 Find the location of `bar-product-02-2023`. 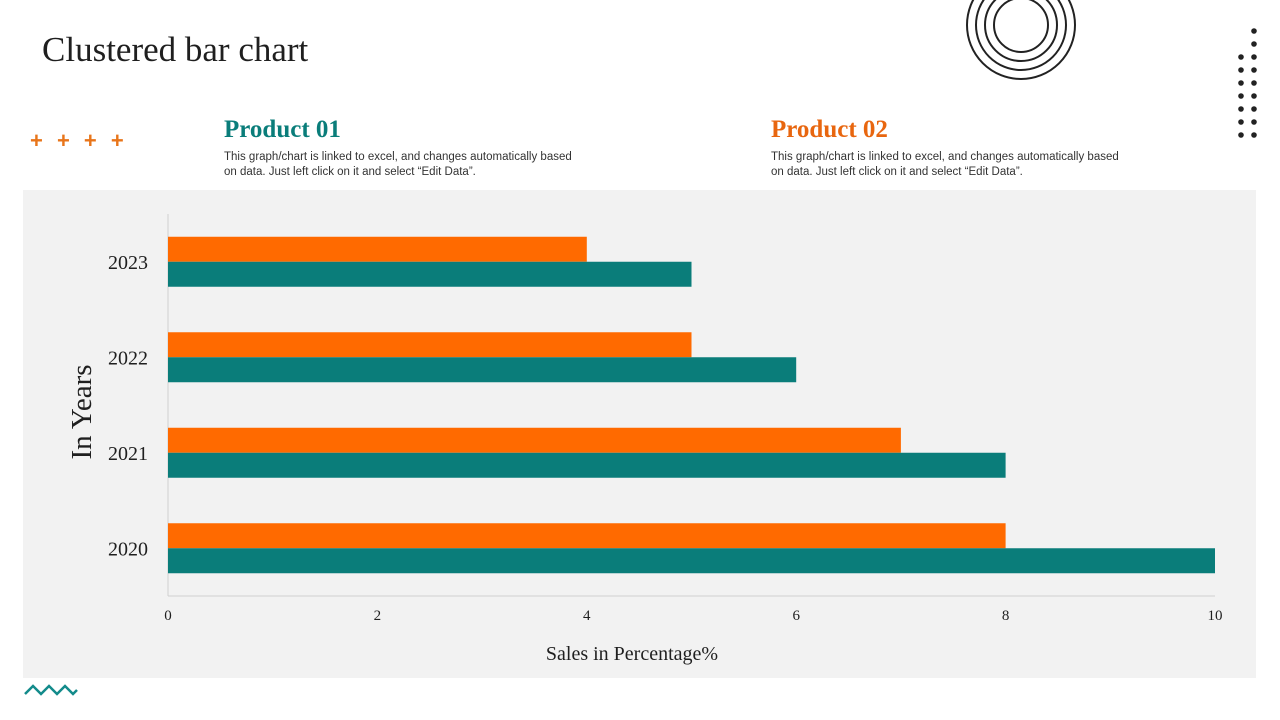

bar-product-02-2023 is located at coordinates (377, 249).